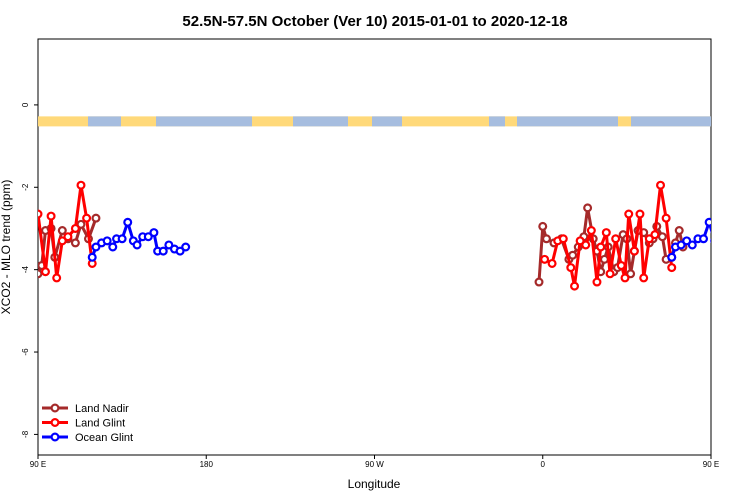  Describe the element at coordinates (6, 247) in the screenshot. I see `y-axis-label: XCO2 - MLO trend (ppm)` at that location.